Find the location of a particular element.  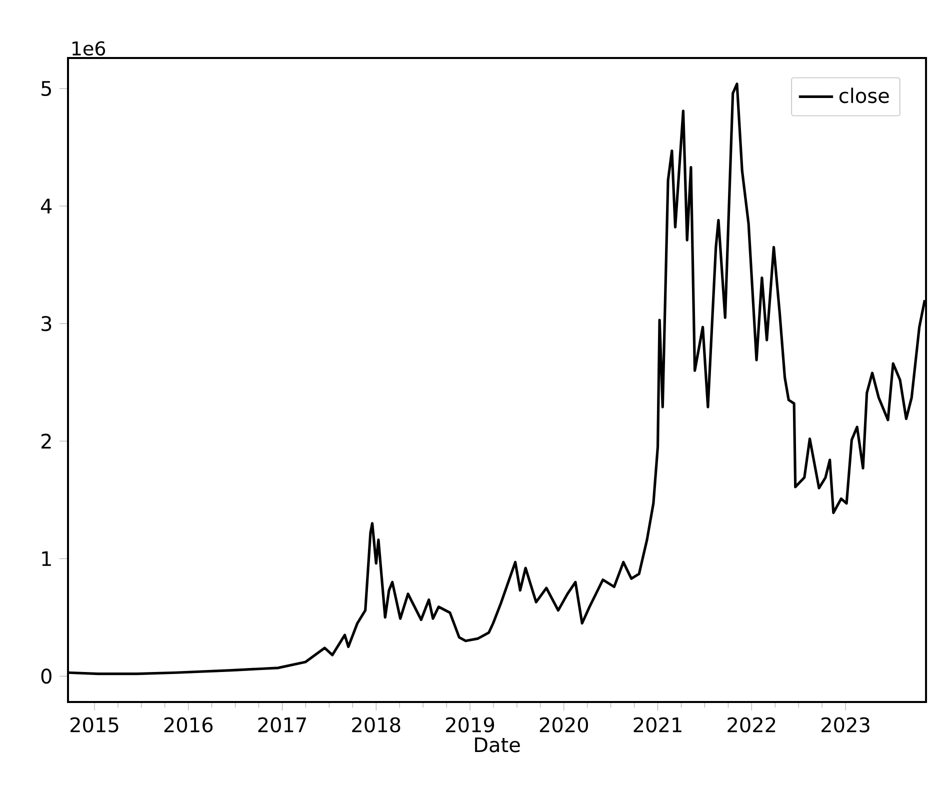

x-tick-label: 2020 is located at coordinates (564, 724).